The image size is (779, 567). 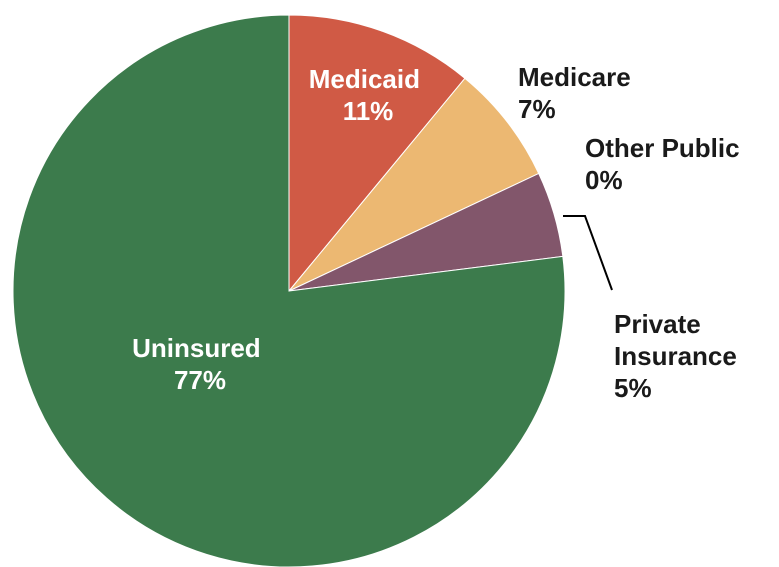 What do you see at coordinates (364, 79) in the screenshot?
I see `slice-name-medicaid: Medicaid` at bounding box center [364, 79].